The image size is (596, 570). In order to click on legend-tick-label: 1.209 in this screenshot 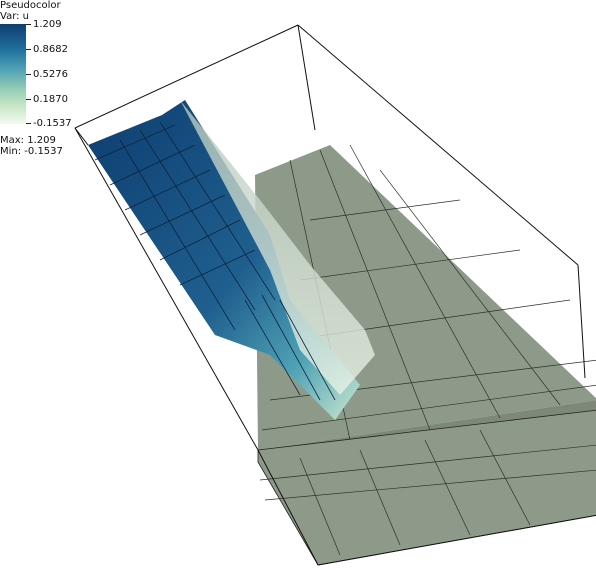, I will do `click(47, 24)`.